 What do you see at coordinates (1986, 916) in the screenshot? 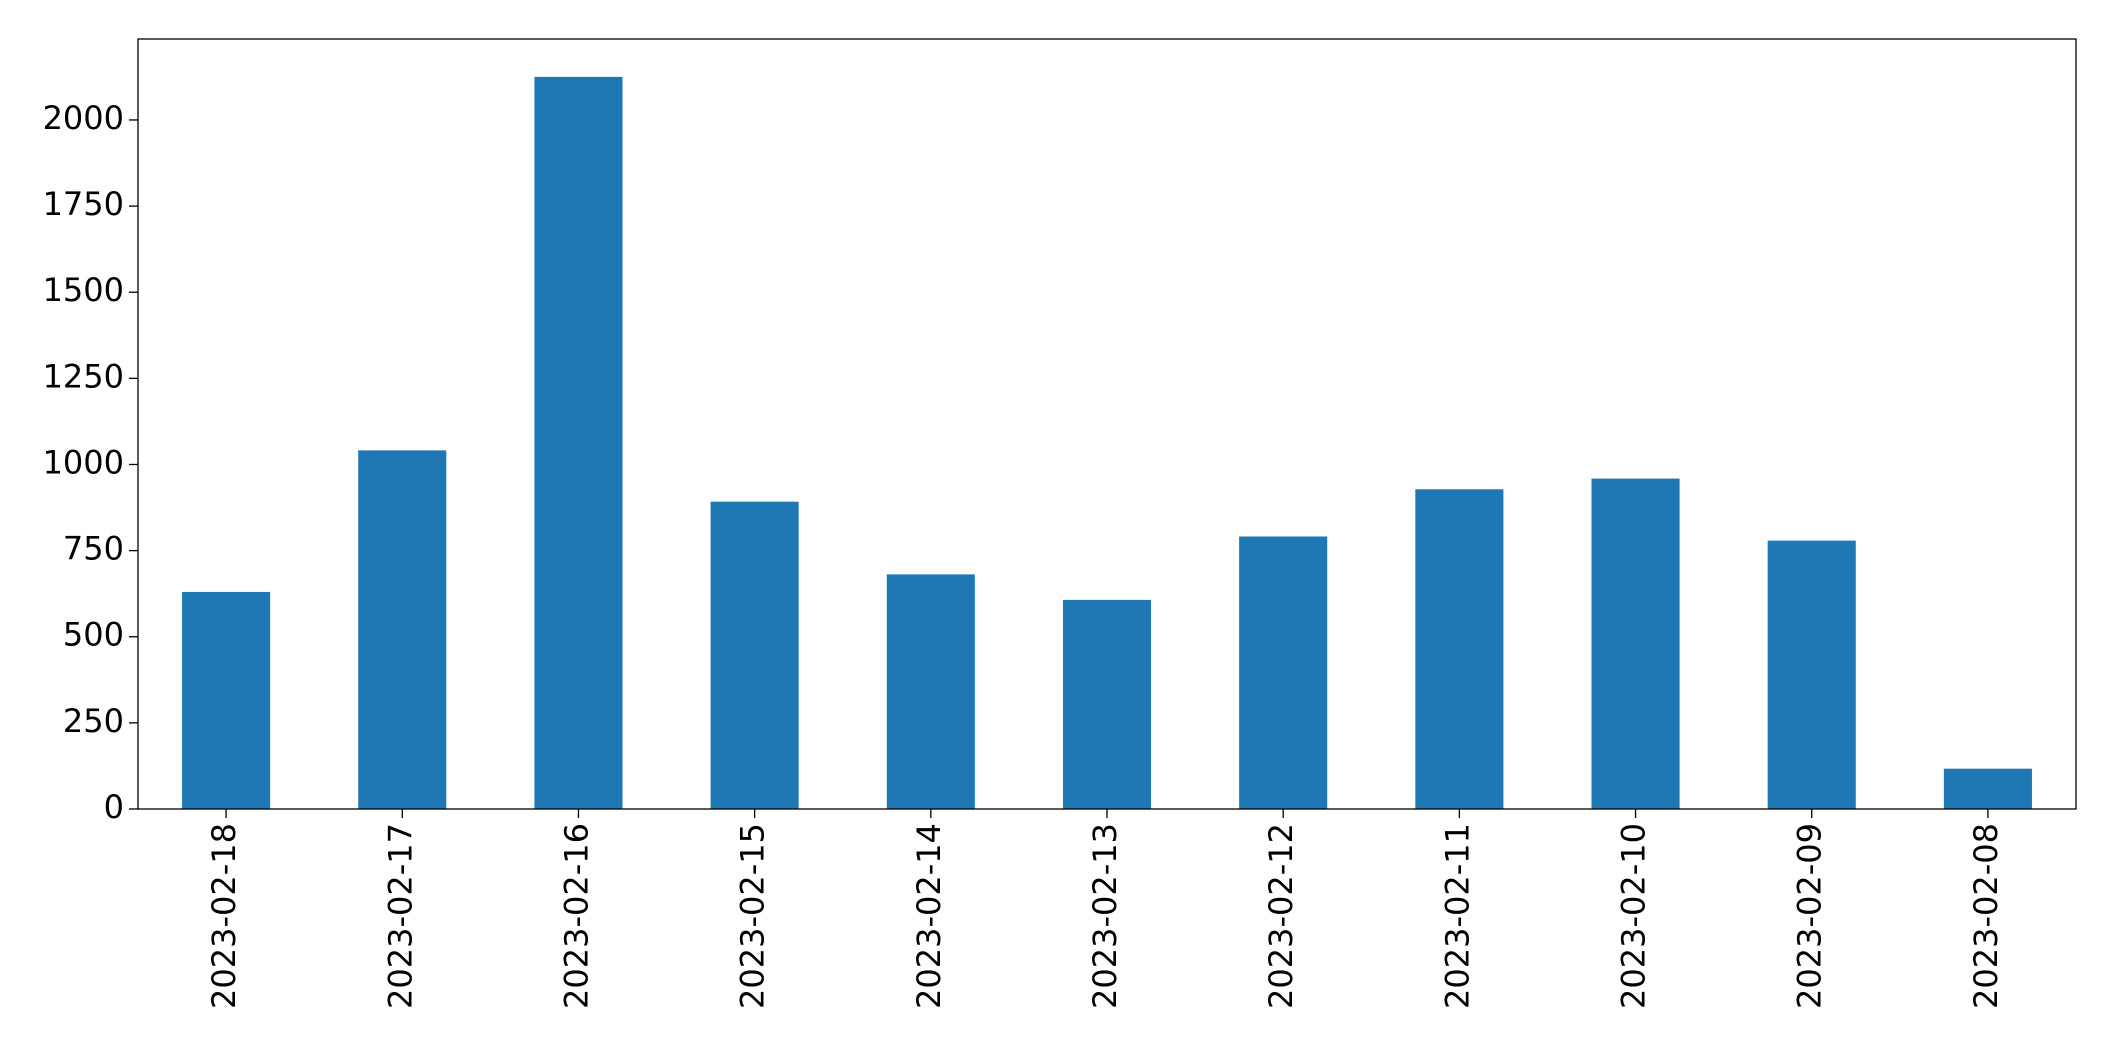
I see `x-tick-label: 2023-02-08` at bounding box center [1986, 916].